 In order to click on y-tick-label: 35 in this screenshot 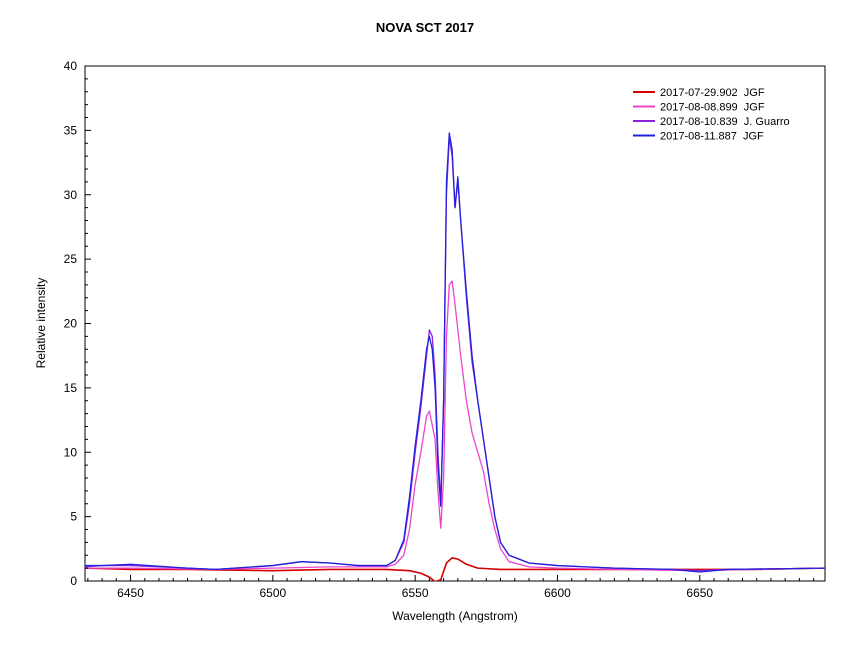, I will do `click(71, 130)`.